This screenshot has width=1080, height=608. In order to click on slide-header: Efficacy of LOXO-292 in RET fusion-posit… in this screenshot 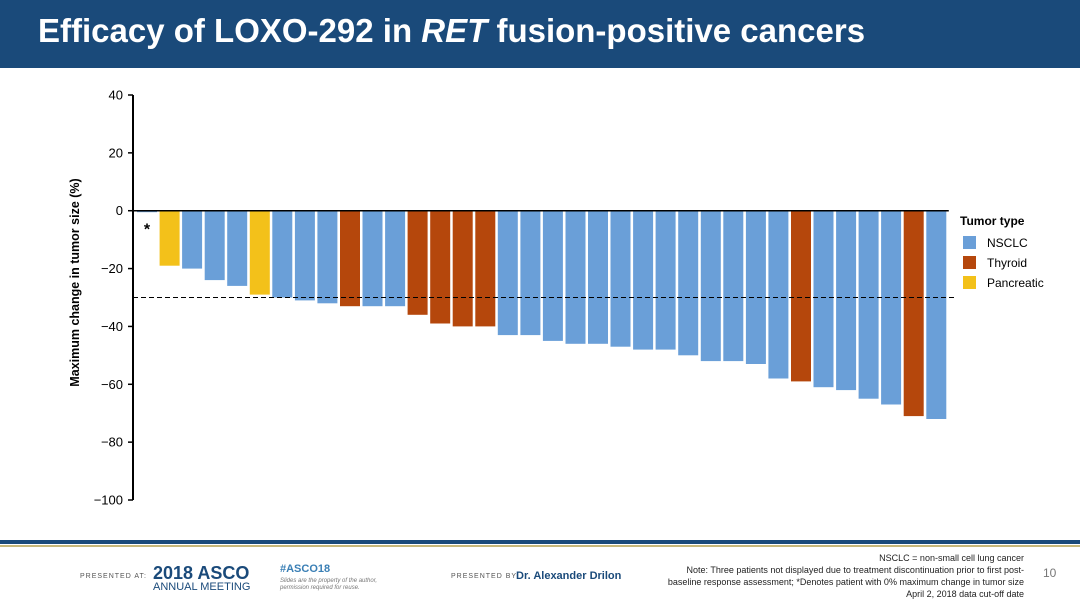, I will do `click(540, 34)`.